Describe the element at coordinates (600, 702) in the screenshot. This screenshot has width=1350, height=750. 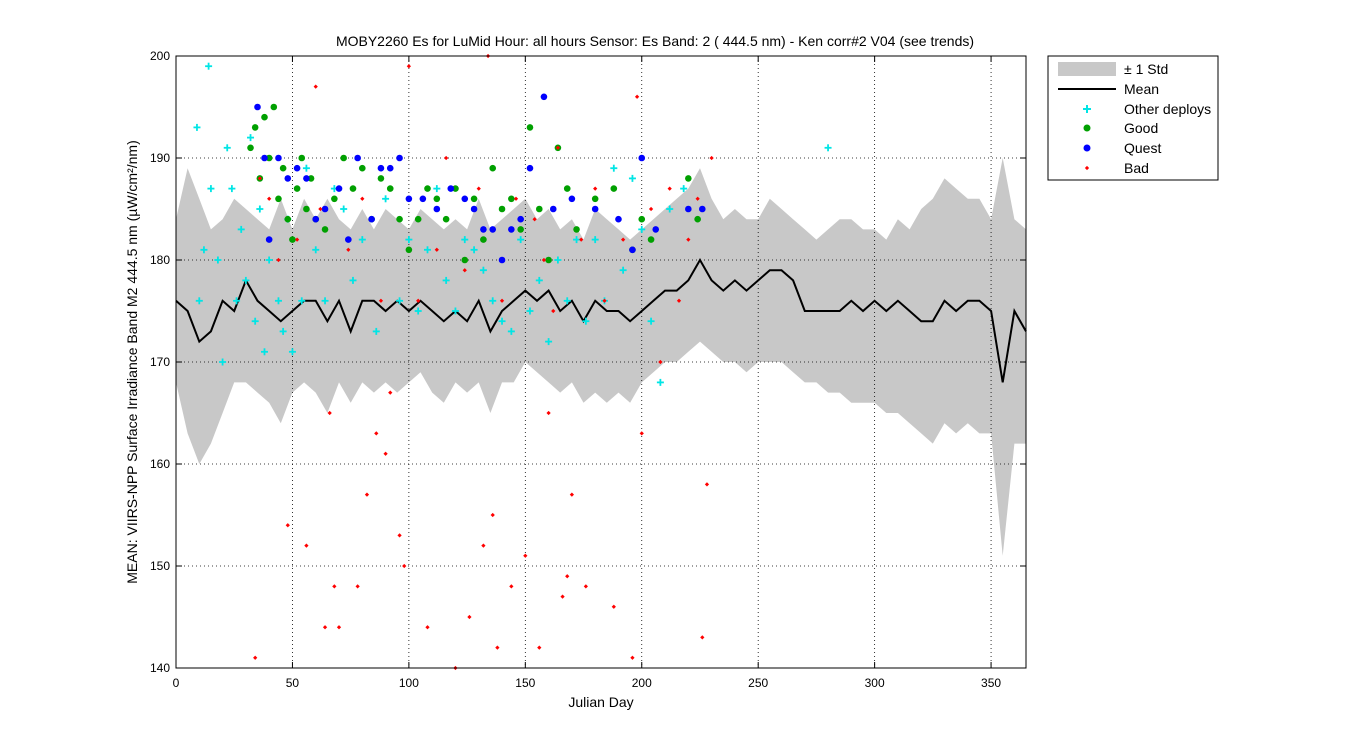
I see `x-axis-title: Julian Day` at that location.